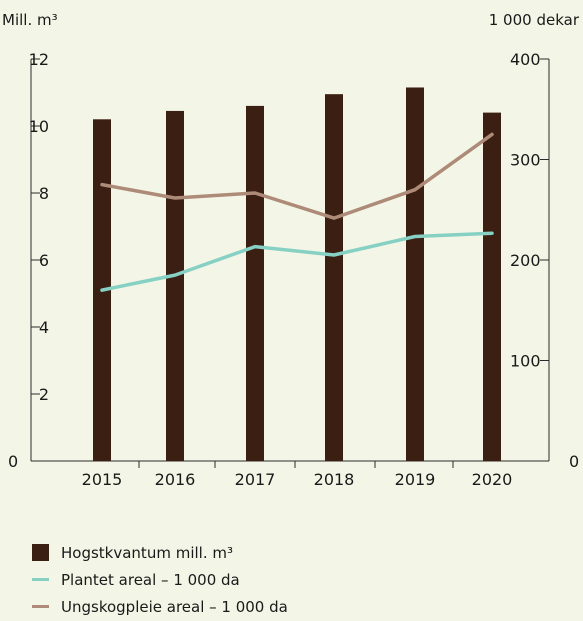 This screenshot has width=583, height=621. I want to click on legend-swatch-bar, so click(40, 552).